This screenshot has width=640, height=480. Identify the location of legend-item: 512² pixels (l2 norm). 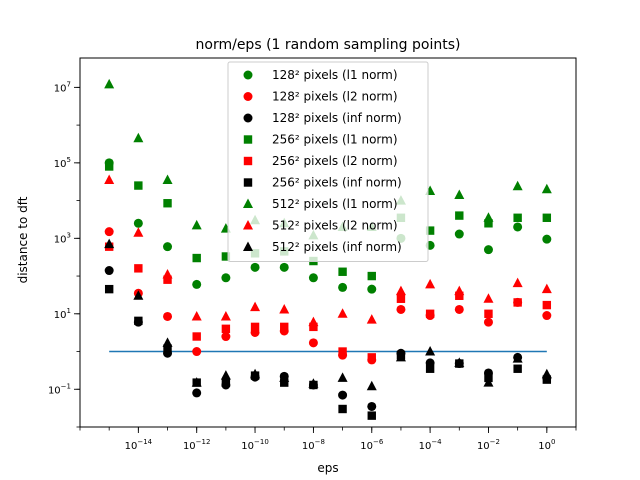
(320, 226).